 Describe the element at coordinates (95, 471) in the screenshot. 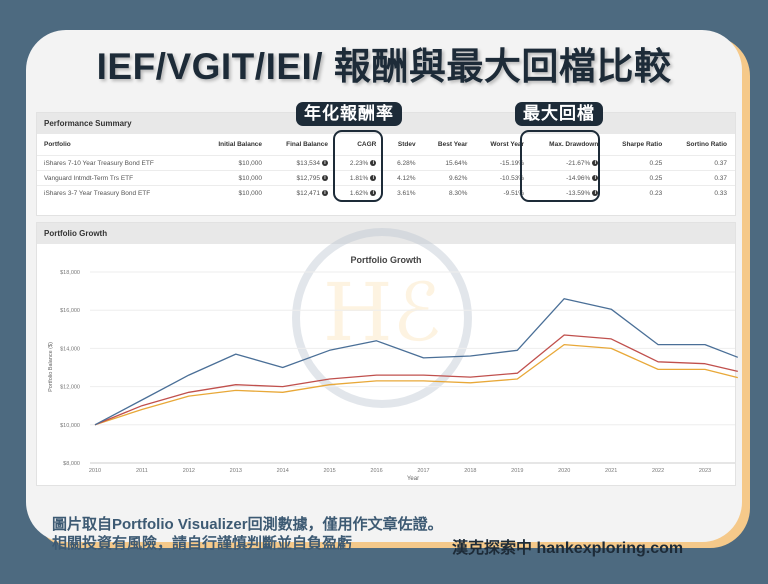

I see `x-tick-label: 2010` at that location.